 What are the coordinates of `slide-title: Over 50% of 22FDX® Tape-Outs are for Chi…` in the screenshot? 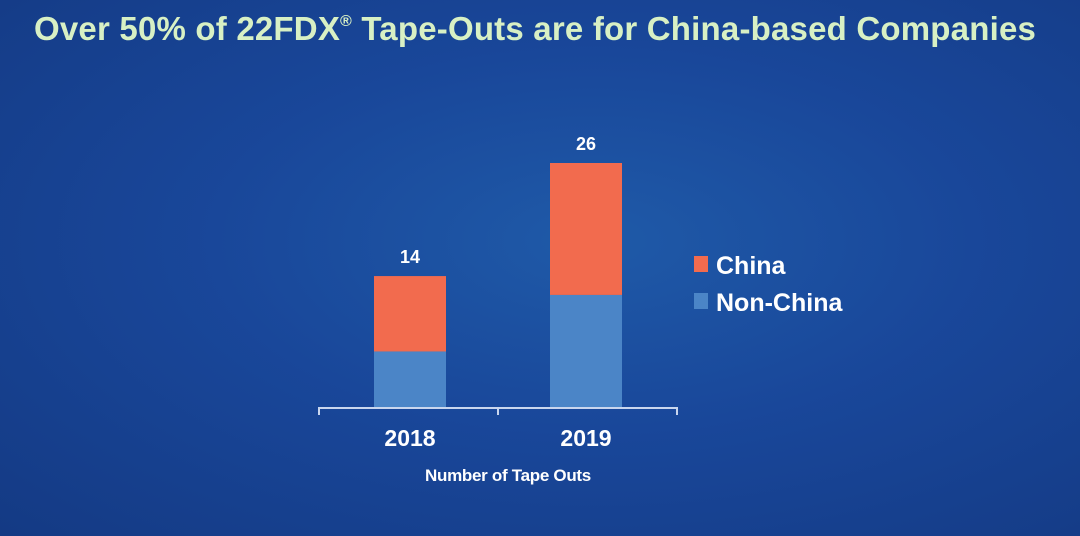 It's located at (535, 29).